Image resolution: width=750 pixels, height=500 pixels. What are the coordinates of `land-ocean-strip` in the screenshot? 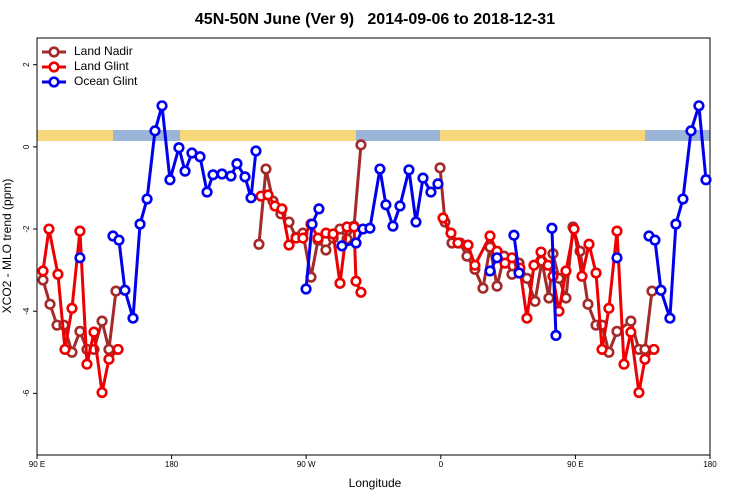 It's located at (373, 135).